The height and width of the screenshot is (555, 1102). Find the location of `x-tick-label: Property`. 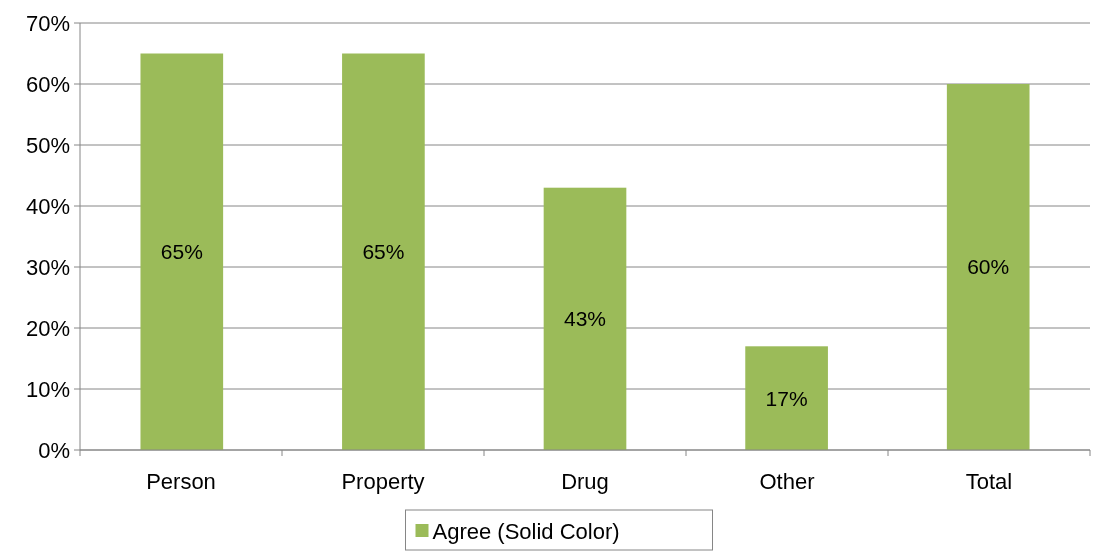

x-tick-label: Property is located at coordinates (383, 481).